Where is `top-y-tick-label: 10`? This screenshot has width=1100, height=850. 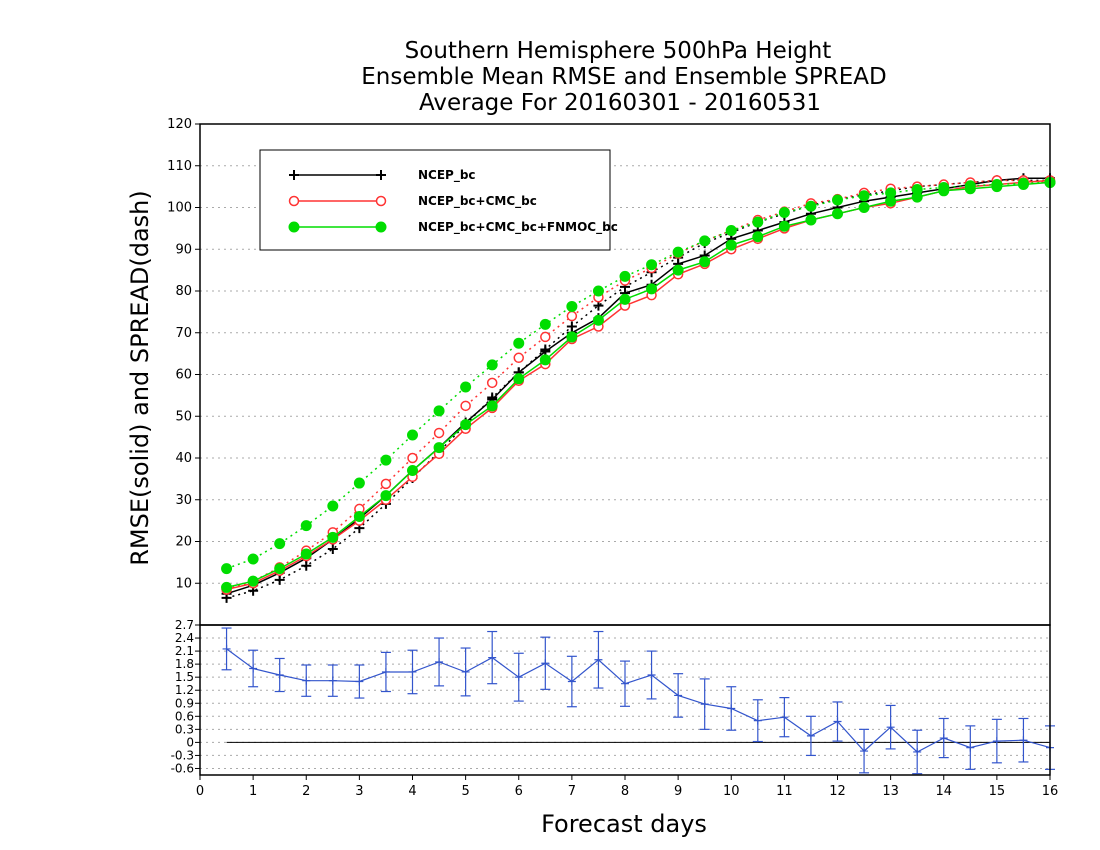 top-y-tick-label: 10 is located at coordinates (183, 583).